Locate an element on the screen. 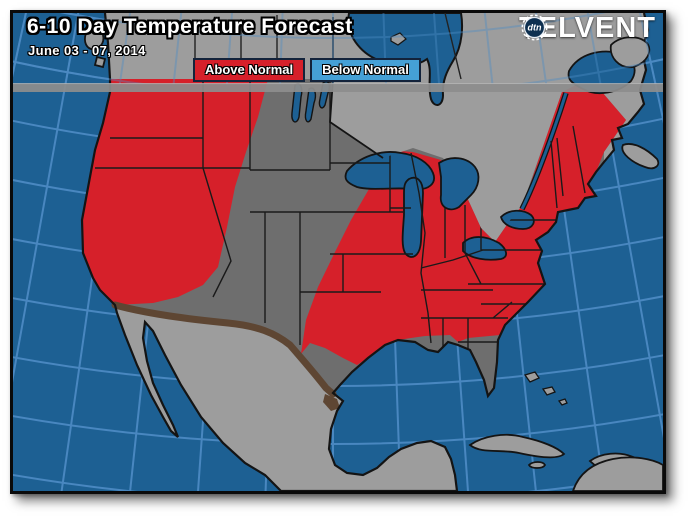 This screenshot has height=532, width=692. coastal-islet is located at coordinates (100, 62).